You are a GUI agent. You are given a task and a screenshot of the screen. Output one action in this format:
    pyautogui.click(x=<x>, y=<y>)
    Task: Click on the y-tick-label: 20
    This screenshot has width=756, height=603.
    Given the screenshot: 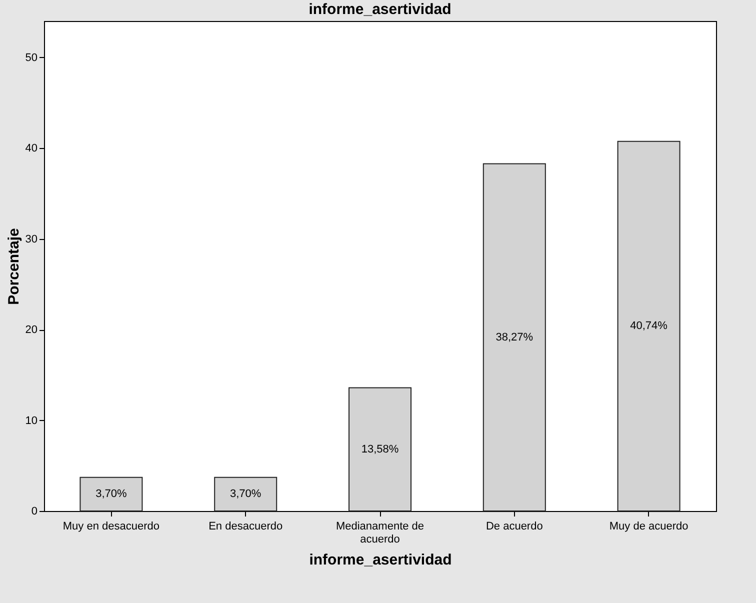 What is the action you would take?
    pyautogui.click(x=31, y=330)
    